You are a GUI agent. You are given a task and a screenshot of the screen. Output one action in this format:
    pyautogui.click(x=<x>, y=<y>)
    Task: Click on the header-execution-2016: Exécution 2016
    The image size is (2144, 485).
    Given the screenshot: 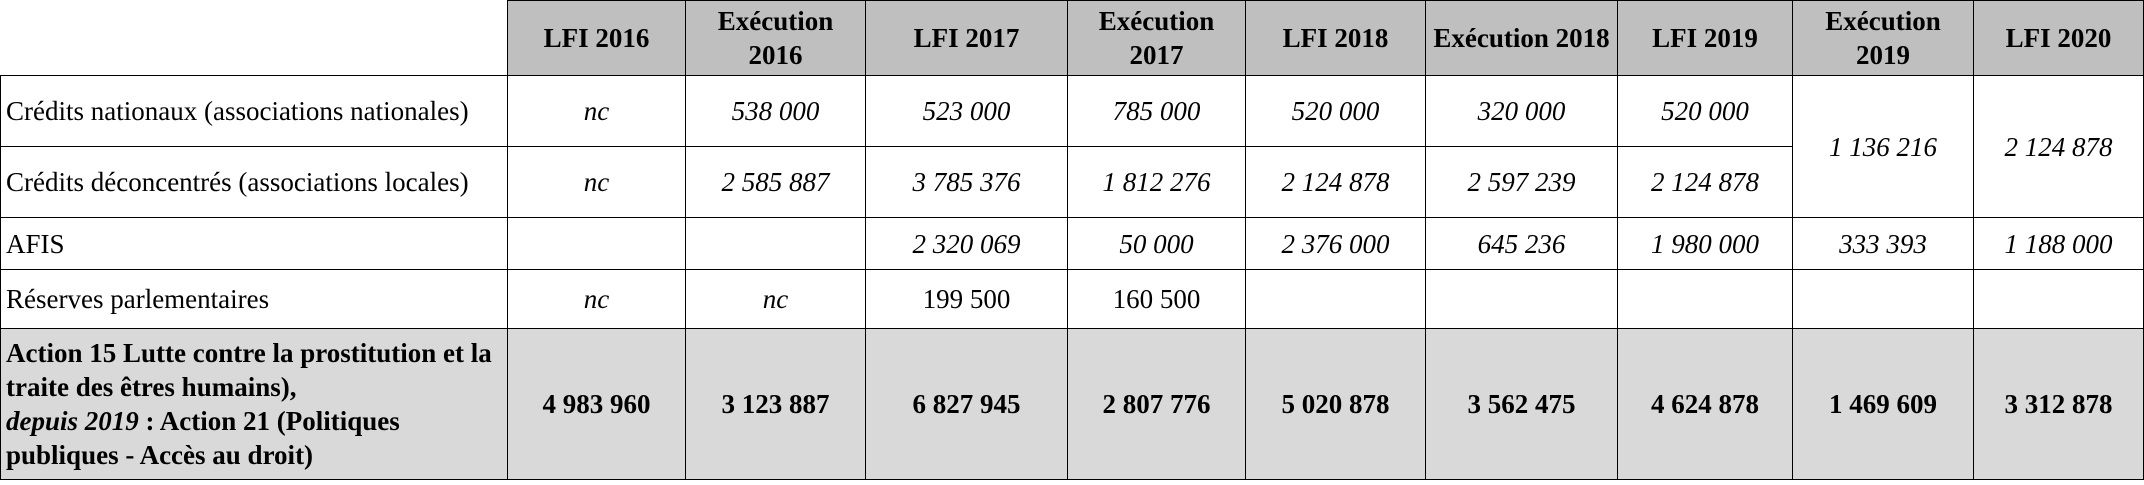 What is the action you would take?
    pyautogui.click(x=775, y=38)
    